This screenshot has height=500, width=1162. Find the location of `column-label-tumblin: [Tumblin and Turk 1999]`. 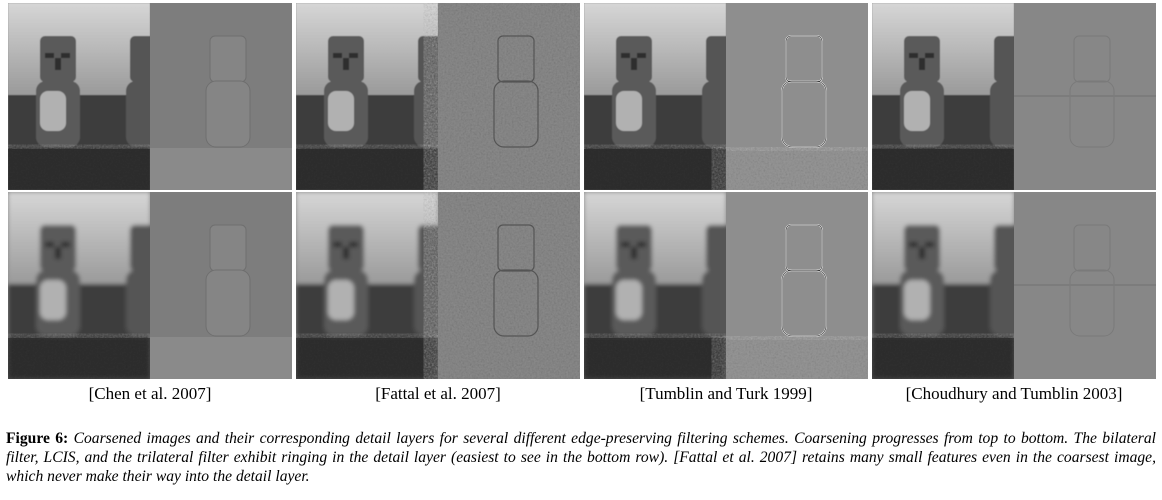

column-label-tumblin: [Tumblin and Turk 1999] is located at coordinates (726, 393).